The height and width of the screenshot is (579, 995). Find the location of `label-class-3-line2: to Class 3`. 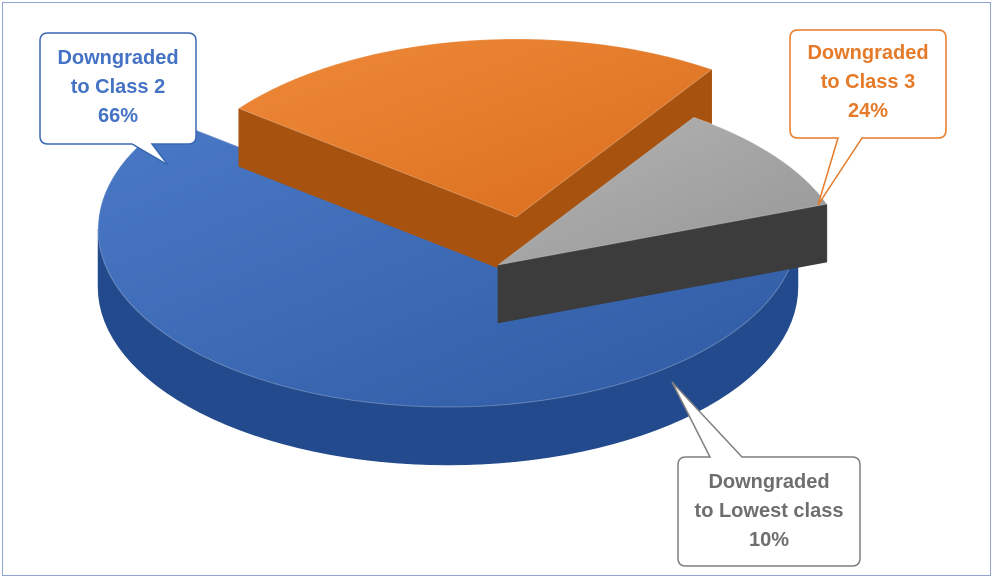

label-class-3-line2: to Class 3 is located at coordinates (868, 82).